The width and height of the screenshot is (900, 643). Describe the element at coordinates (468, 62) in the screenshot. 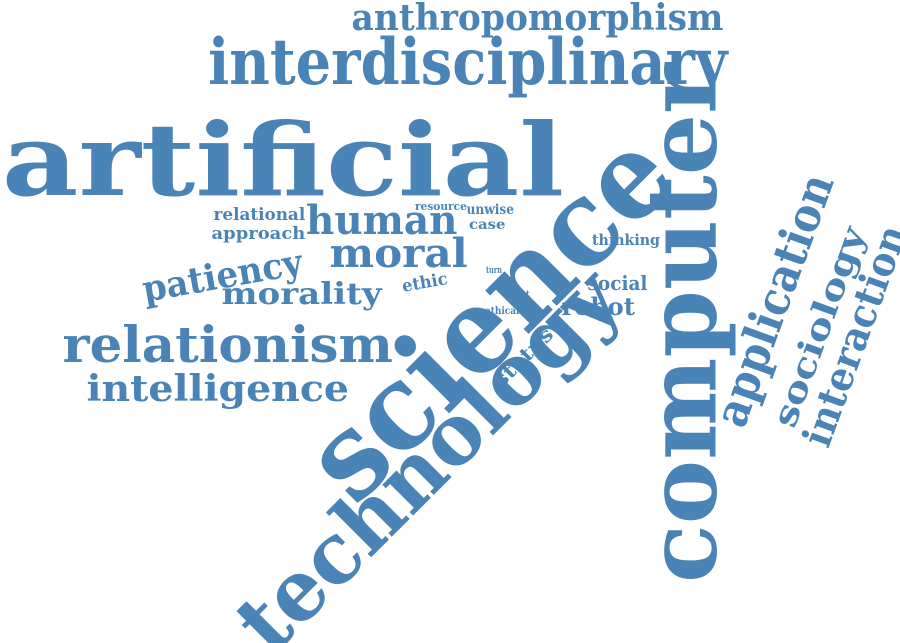

I see `word-interdisciplinary: interdisciplinary` at that location.